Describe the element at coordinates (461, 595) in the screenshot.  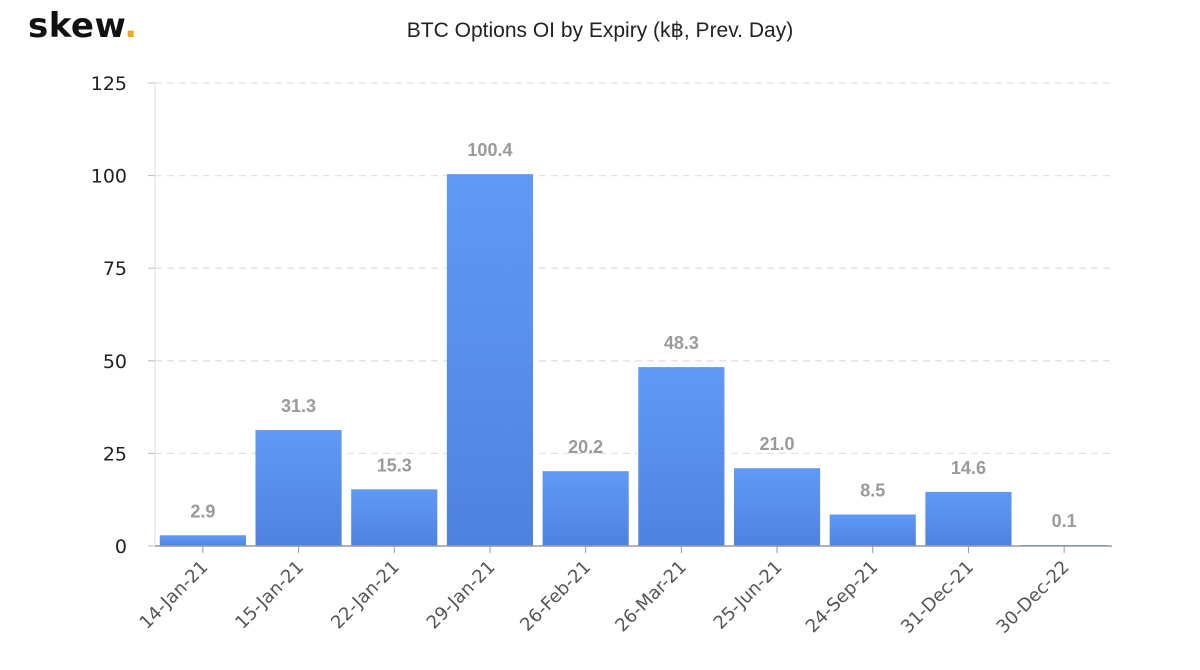
I see `x-tick-label: 29-Jan-21` at that location.